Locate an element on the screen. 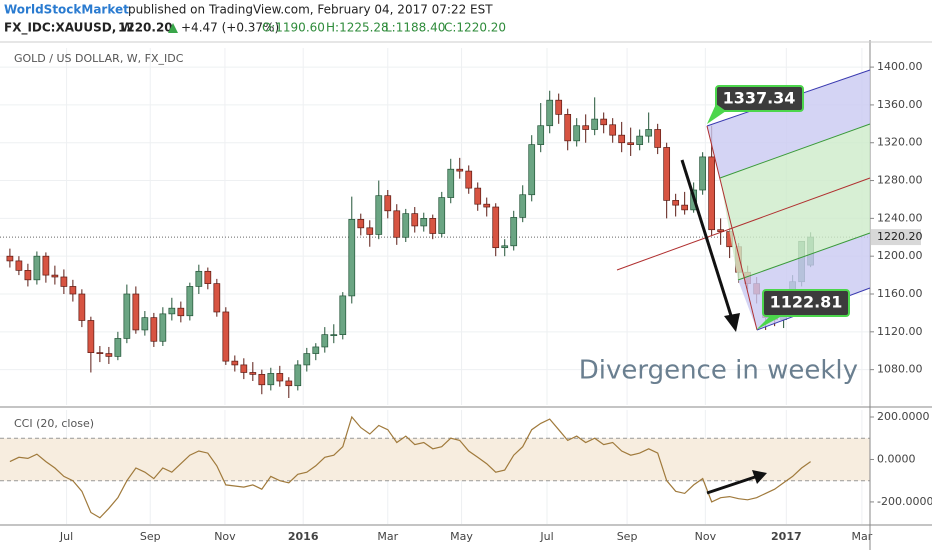 Image resolution: width=932 pixels, height=550 pixels. y-tick-label: -200.0000 is located at coordinates (904, 501).